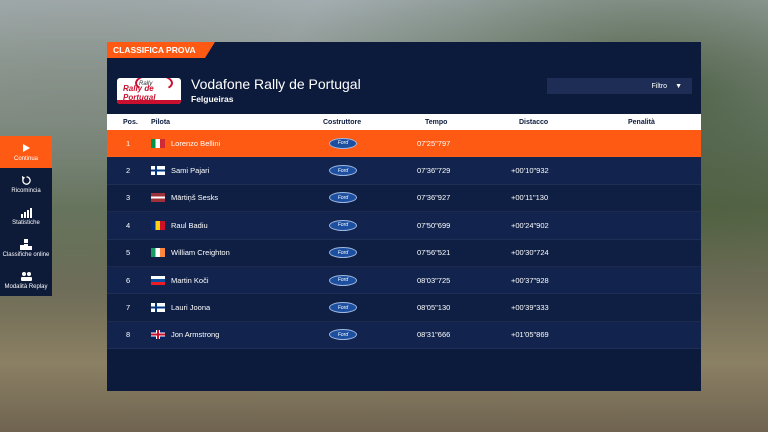  What do you see at coordinates (26, 244) in the screenshot?
I see `leaderboard-icon` at bounding box center [26, 244].